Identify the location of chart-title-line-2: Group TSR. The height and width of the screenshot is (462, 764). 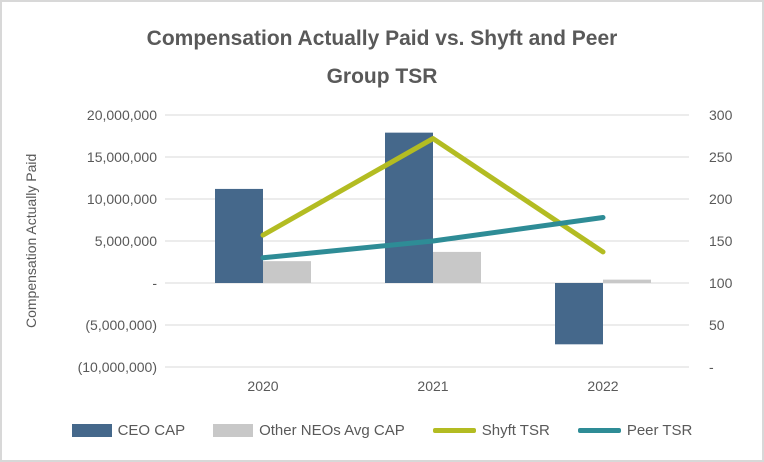
(382, 76).